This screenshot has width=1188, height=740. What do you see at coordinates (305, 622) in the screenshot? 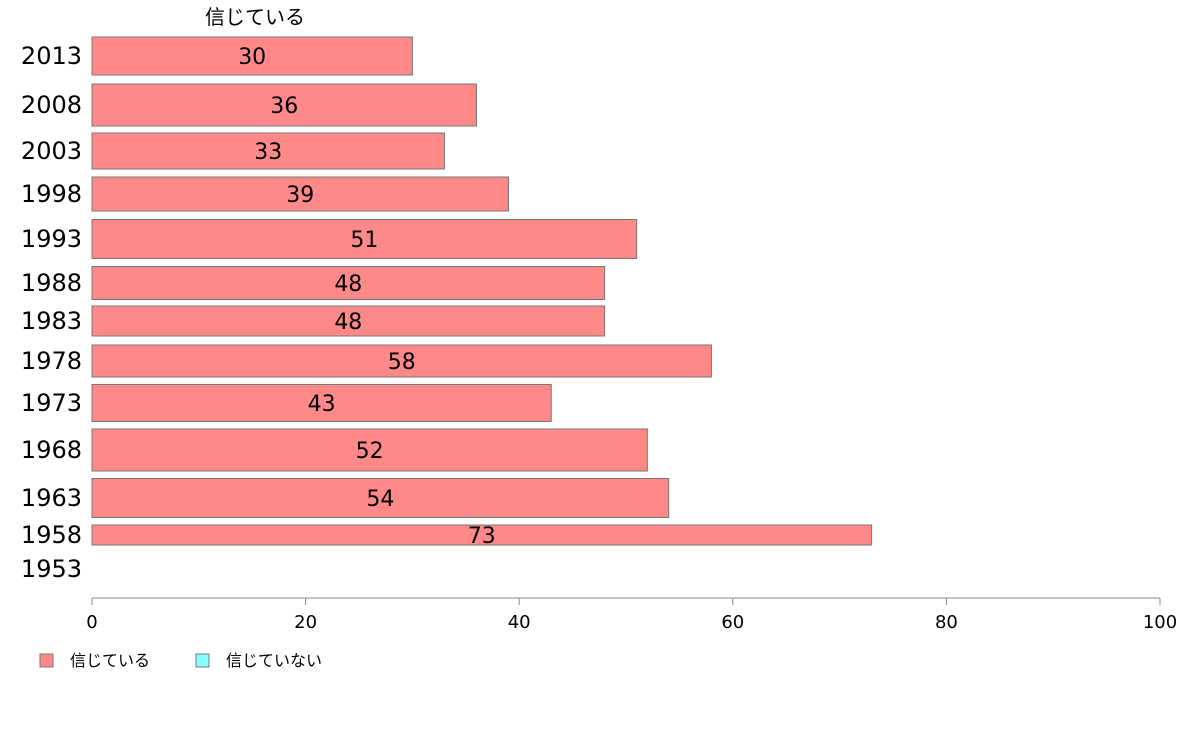
I see `x-tick-label-20: 20` at bounding box center [305, 622].